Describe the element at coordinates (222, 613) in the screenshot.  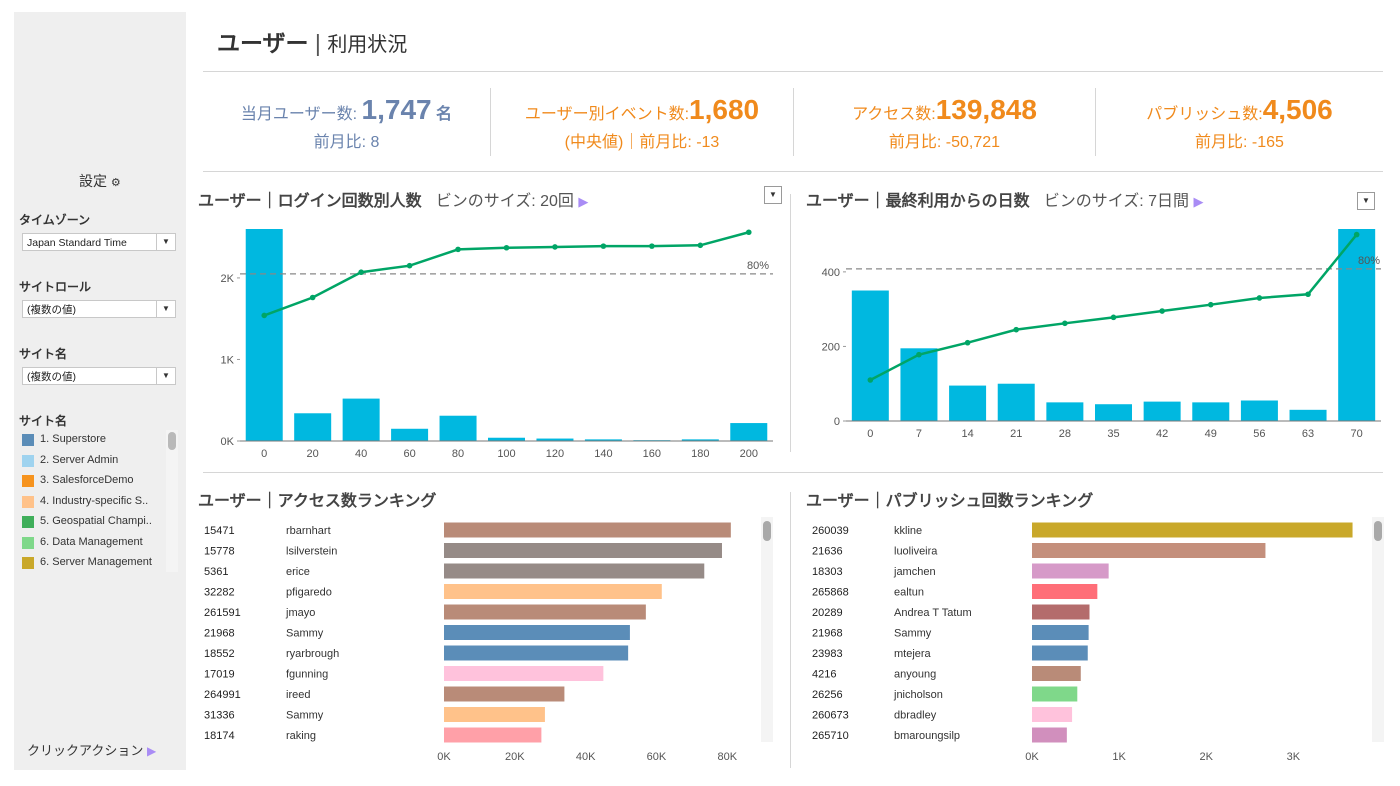
I see `ranking-row-id: 261591` at that location.